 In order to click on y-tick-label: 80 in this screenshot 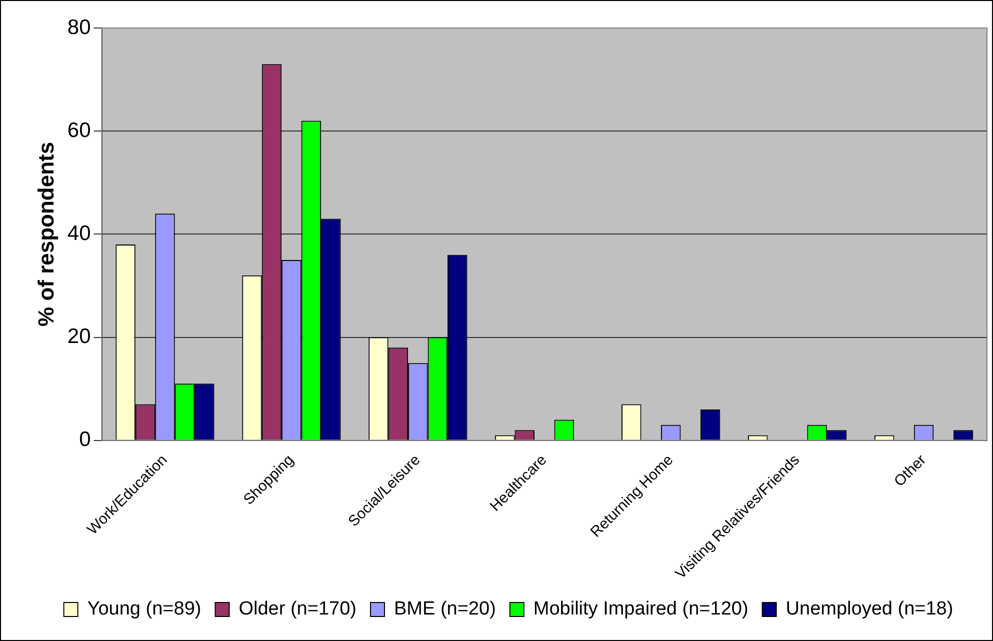, I will do `click(79, 27)`.